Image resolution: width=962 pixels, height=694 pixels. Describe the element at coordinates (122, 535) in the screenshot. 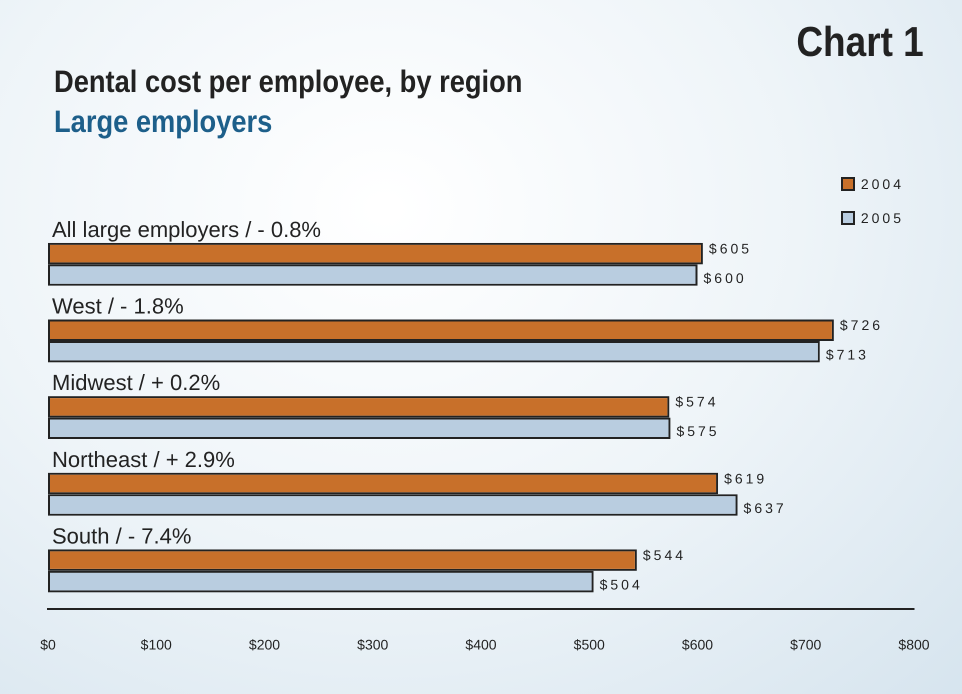

I see `y-tick-label: South / - 7.4%` at that location.